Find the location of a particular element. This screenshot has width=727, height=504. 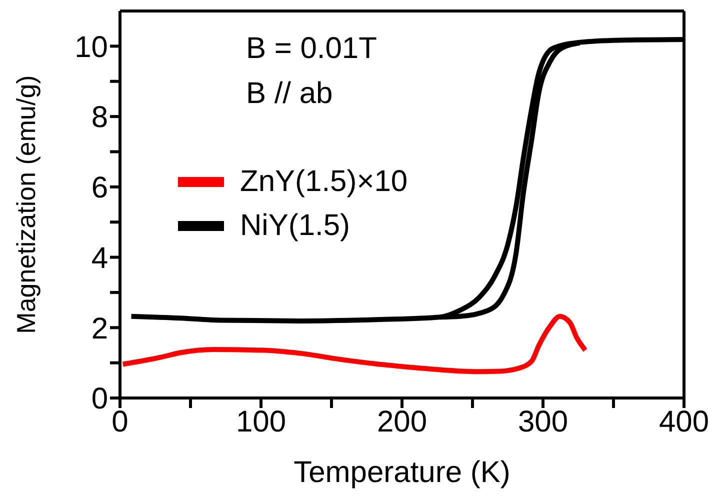

x-tick-label: 400 is located at coordinates (684, 421).